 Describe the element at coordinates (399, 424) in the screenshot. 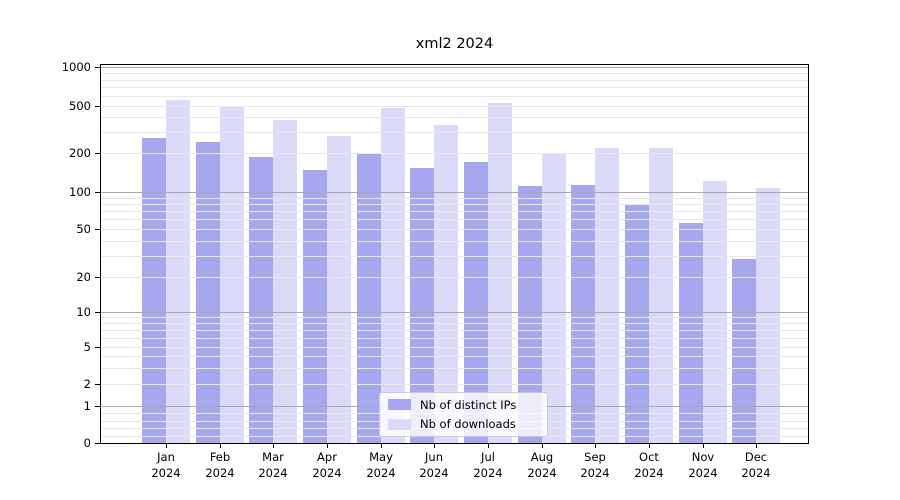

I see `legend-swatch-downloads` at that location.